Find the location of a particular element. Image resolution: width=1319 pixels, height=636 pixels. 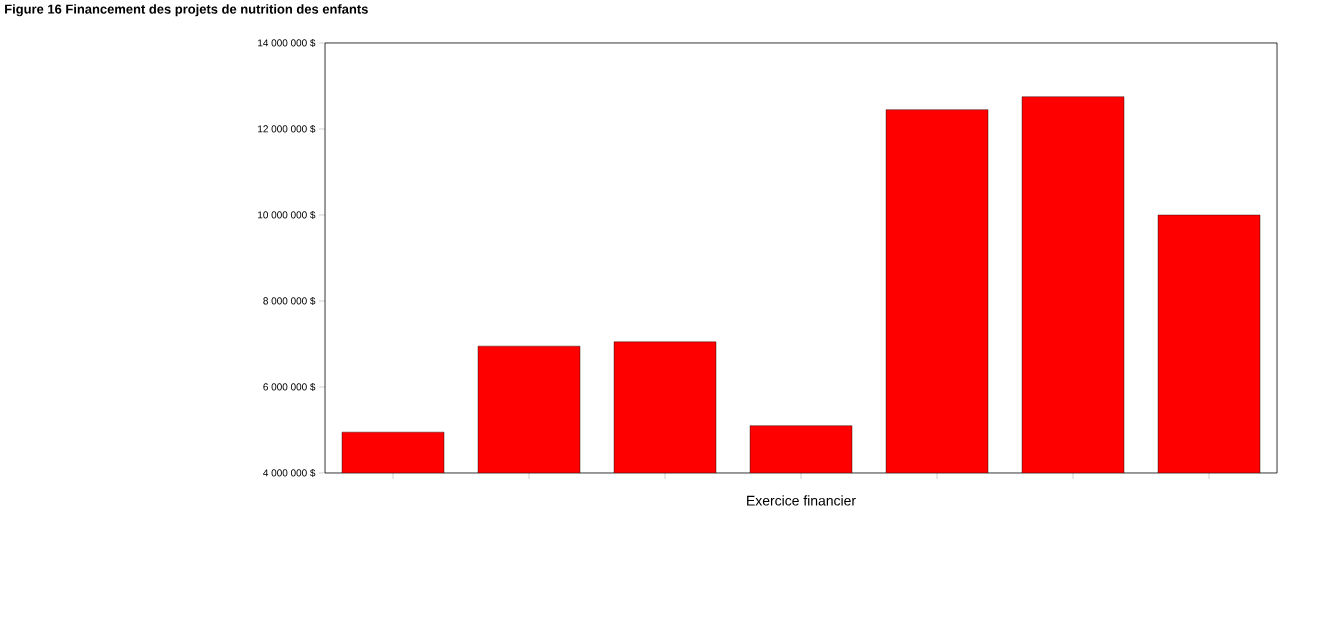

y-tick-label: 12 000 000 $ is located at coordinates (287, 129).